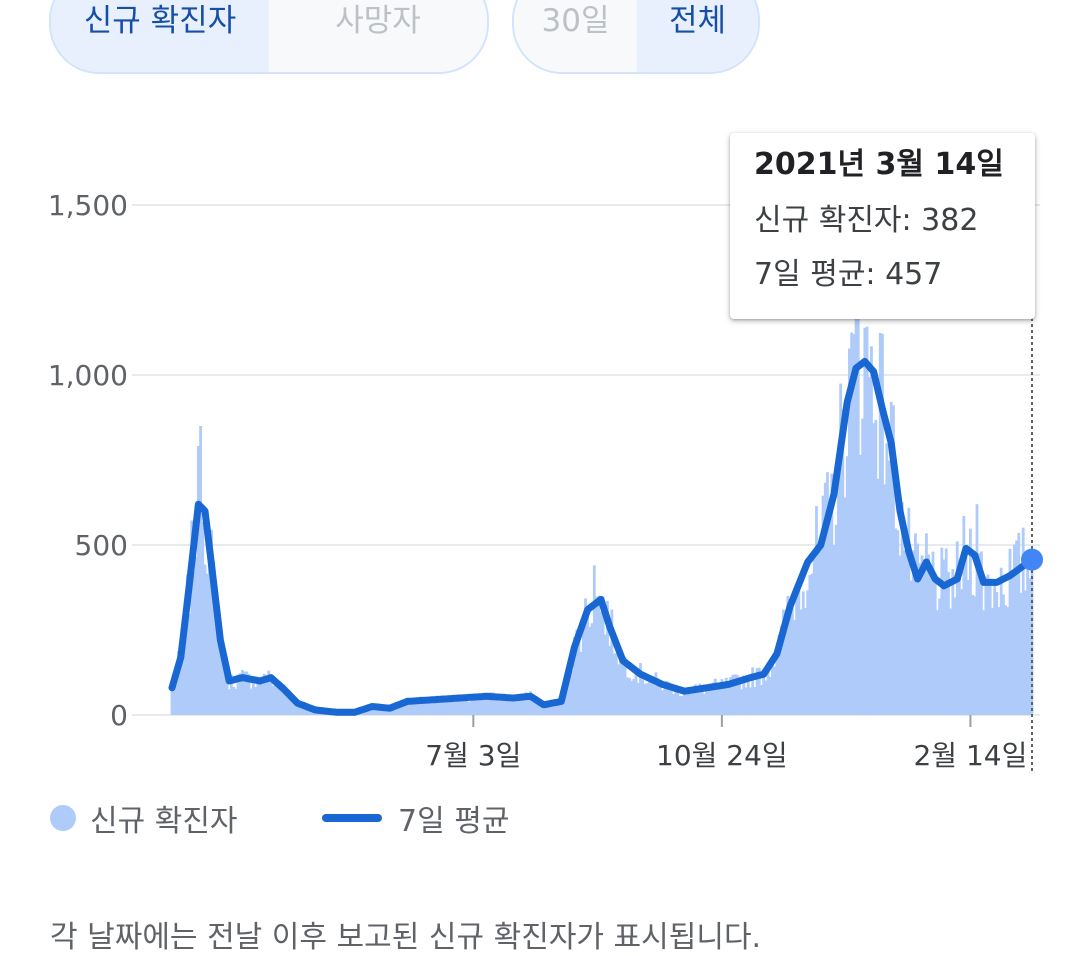 The height and width of the screenshot is (956, 1080). What do you see at coordinates (88, 460) in the screenshot?
I see `y-axis-labels: 0 500 1,000 1,500` at bounding box center [88, 460].